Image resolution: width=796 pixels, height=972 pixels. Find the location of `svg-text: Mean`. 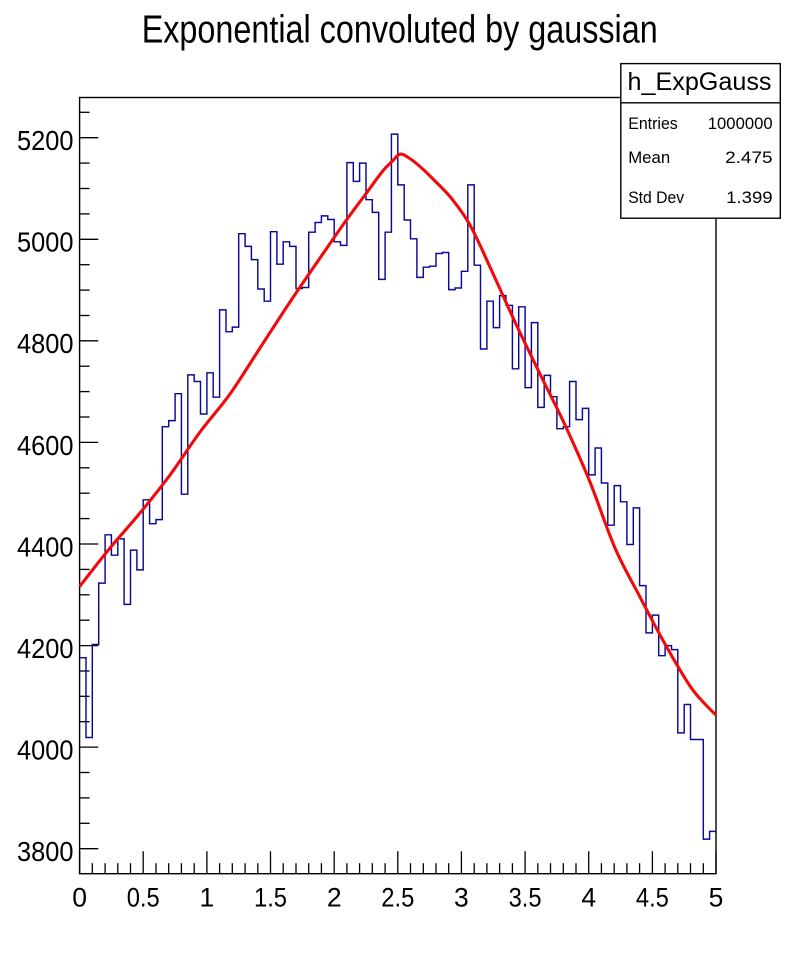

svg-text: Mean is located at coordinates (649, 157).